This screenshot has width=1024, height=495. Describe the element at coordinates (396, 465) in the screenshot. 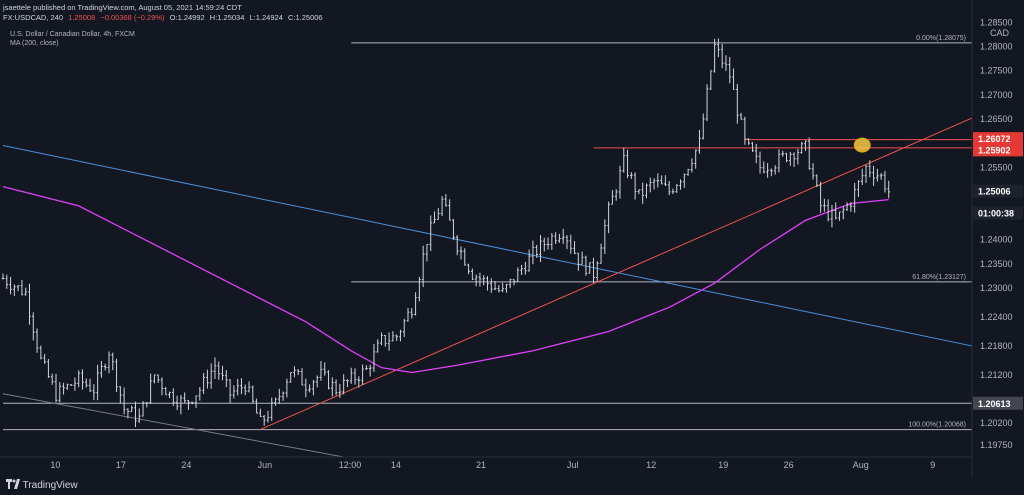

I see `x-tick-label: 14` at that location.